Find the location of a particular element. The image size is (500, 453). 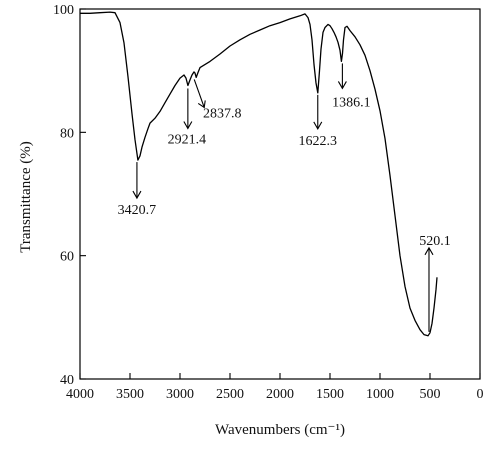

peak-label: 2921.4 is located at coordinates (187, 139).